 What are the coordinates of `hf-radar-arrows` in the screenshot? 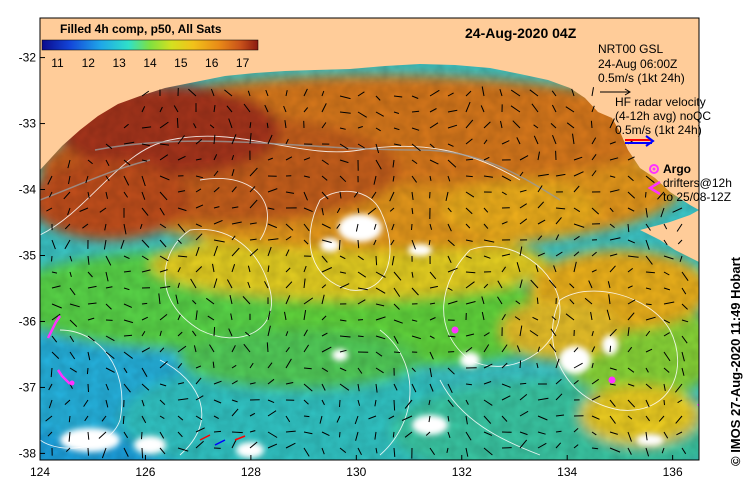 It's located at (222, 440).